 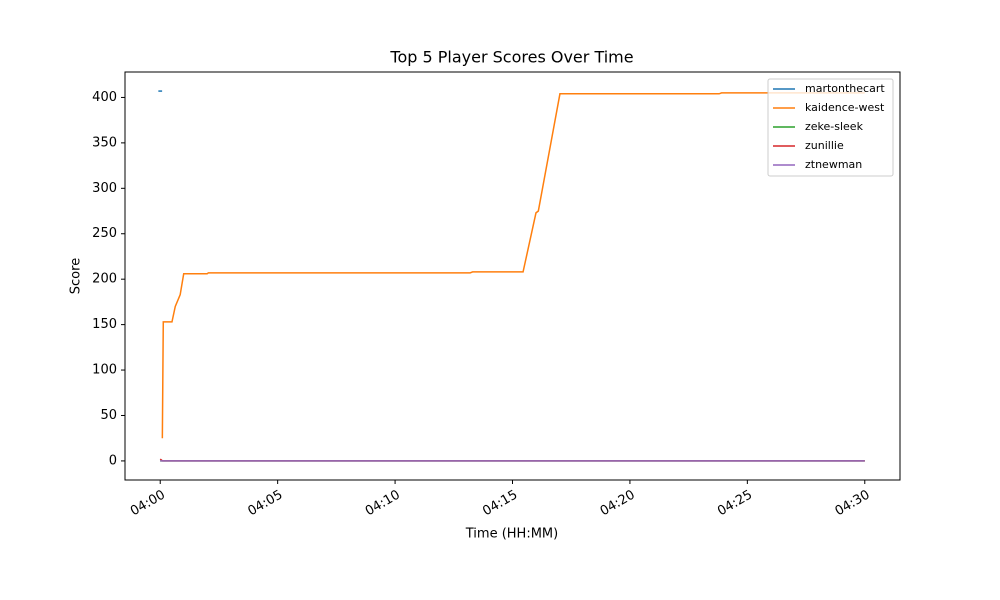 What do you see at coordinates (104, 370) in the screenshot?
I see `y-tick-label: 100` at bounding box center [104, 370].